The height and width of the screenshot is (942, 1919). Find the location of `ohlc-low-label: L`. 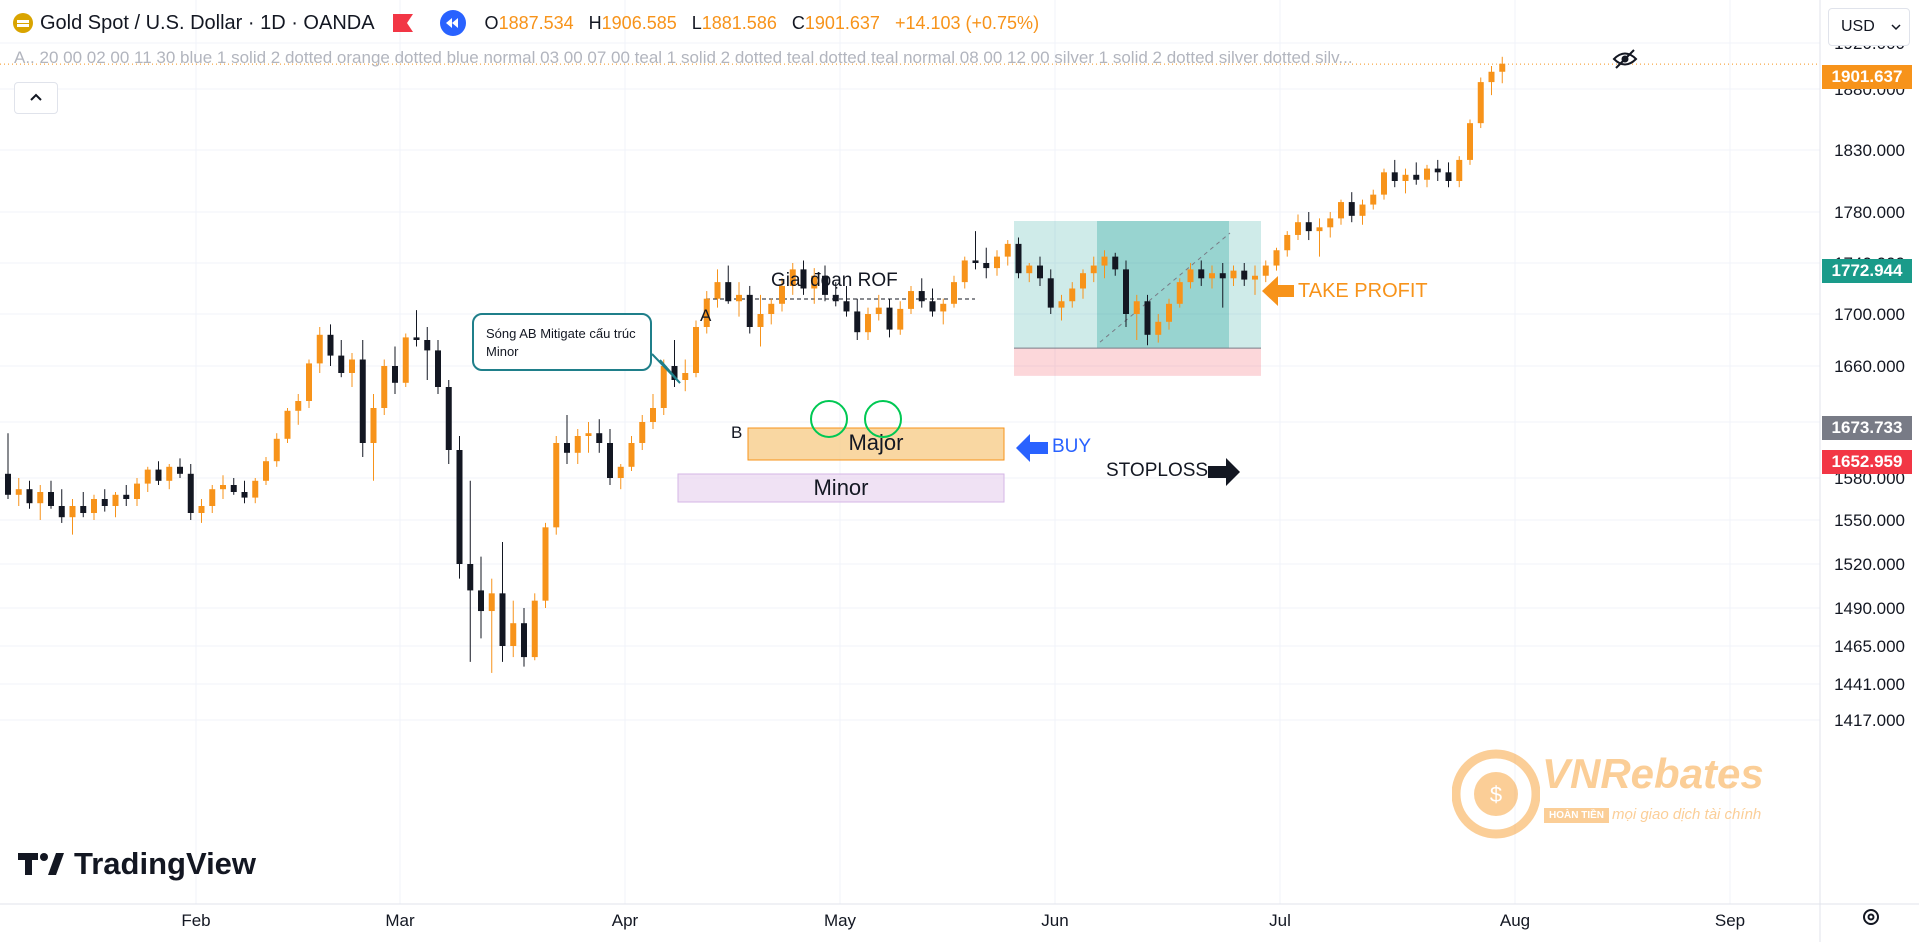

ohlc-low-label: L is located at coordinates (696, 22).